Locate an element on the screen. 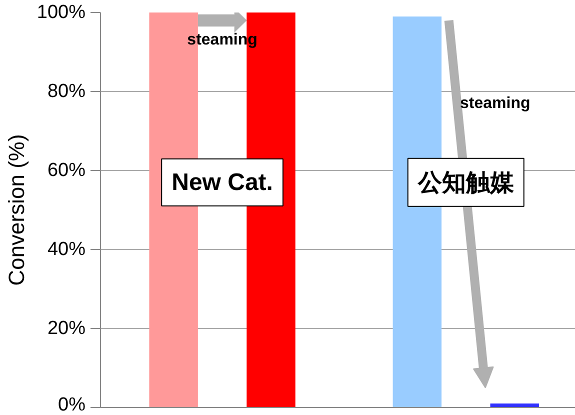 This screenshot has width=575, height=415. y-tick-label: 0% is located at coordinates (72, 404).